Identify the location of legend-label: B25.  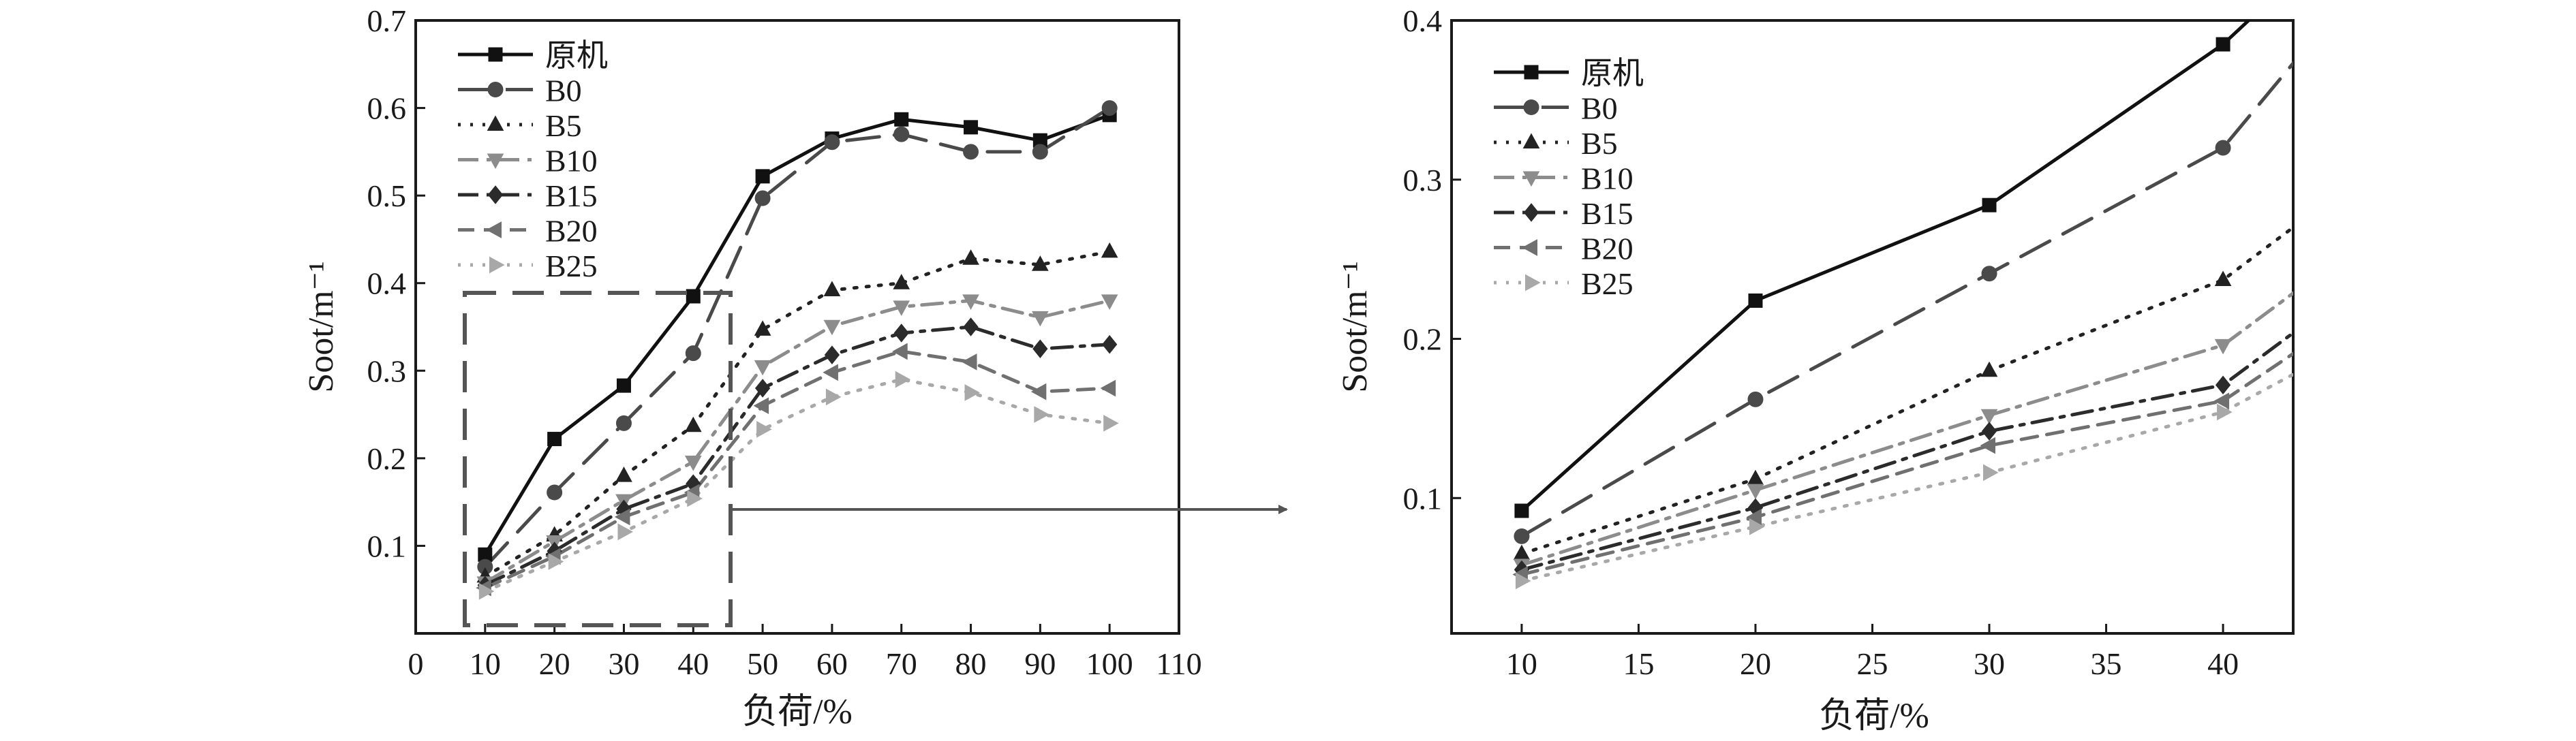
(1607, 283).